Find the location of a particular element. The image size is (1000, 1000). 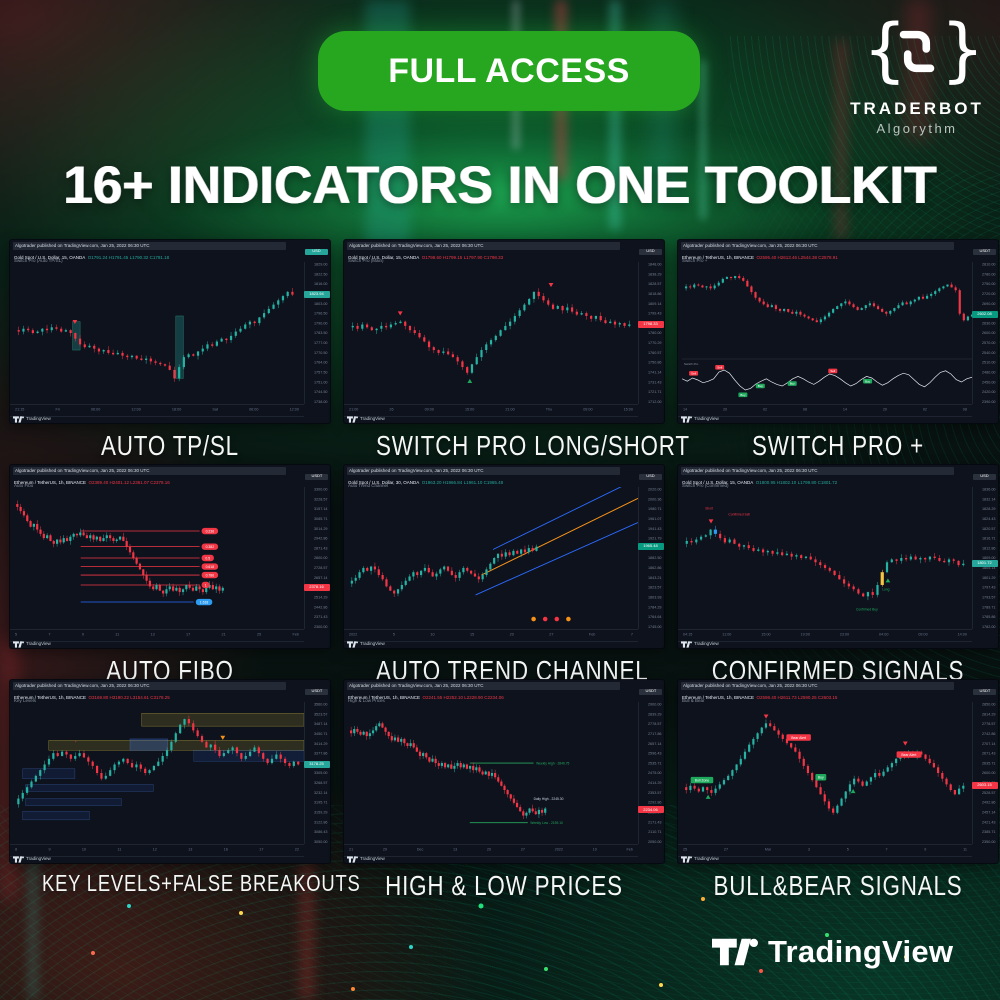

price-tag: 2603.15 is located at coordinates (984, 786).